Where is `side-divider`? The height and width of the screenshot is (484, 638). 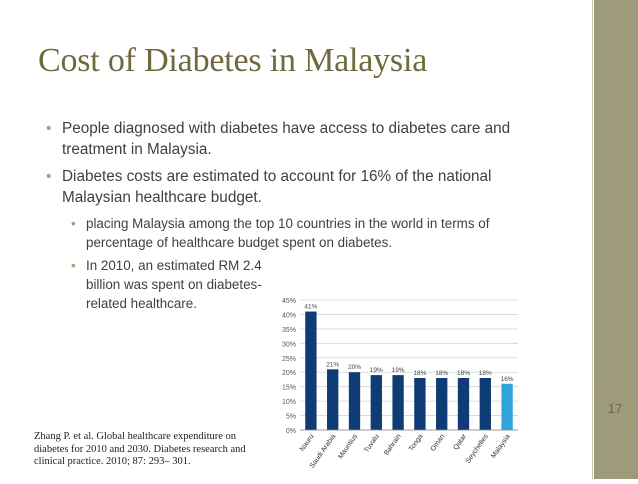
side-divider is located at coordinates (592, 239).